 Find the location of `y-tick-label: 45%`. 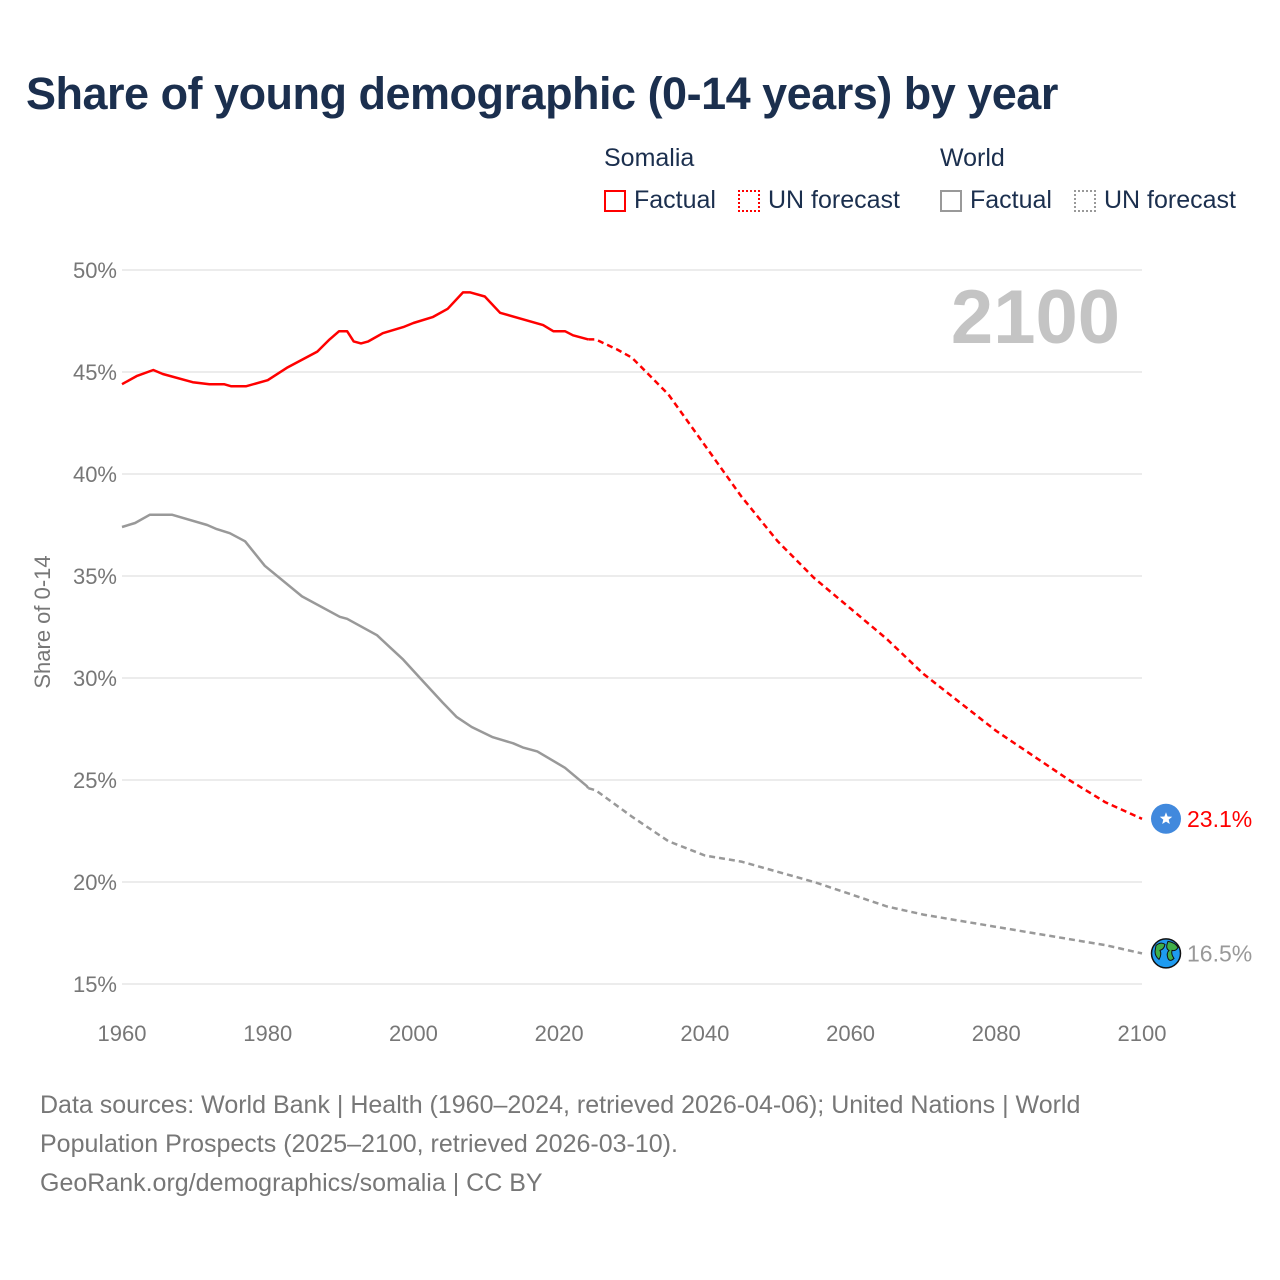

y-tick-label: 45% is located at coordinates (95, 372).